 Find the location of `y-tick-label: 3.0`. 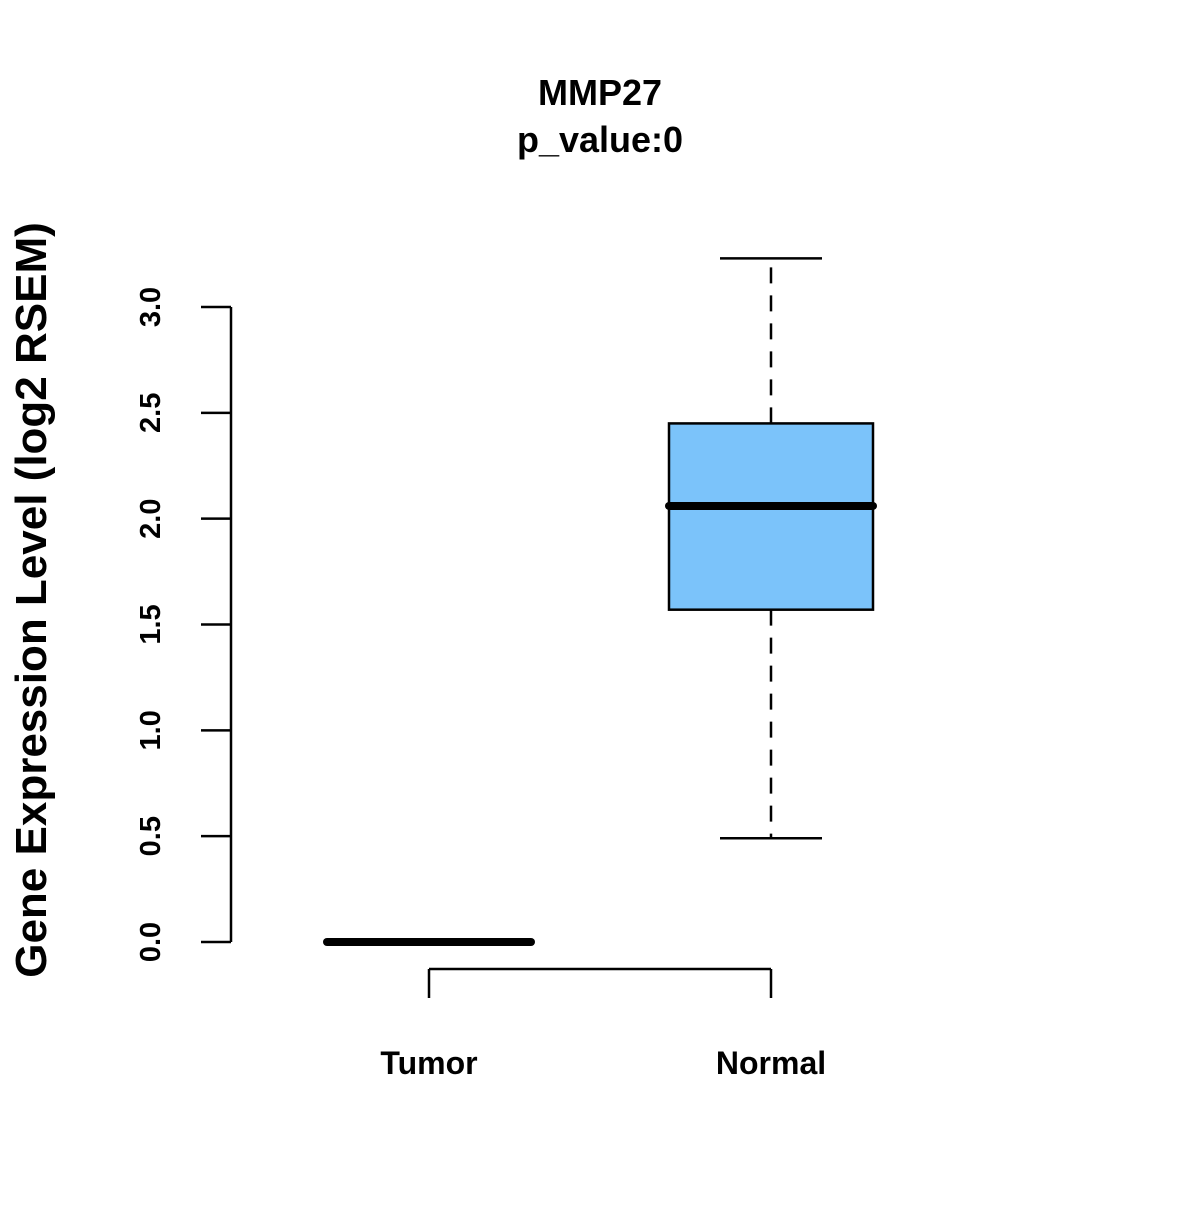

y-tick-label: 3.0 is located at coordinates (151, 307).